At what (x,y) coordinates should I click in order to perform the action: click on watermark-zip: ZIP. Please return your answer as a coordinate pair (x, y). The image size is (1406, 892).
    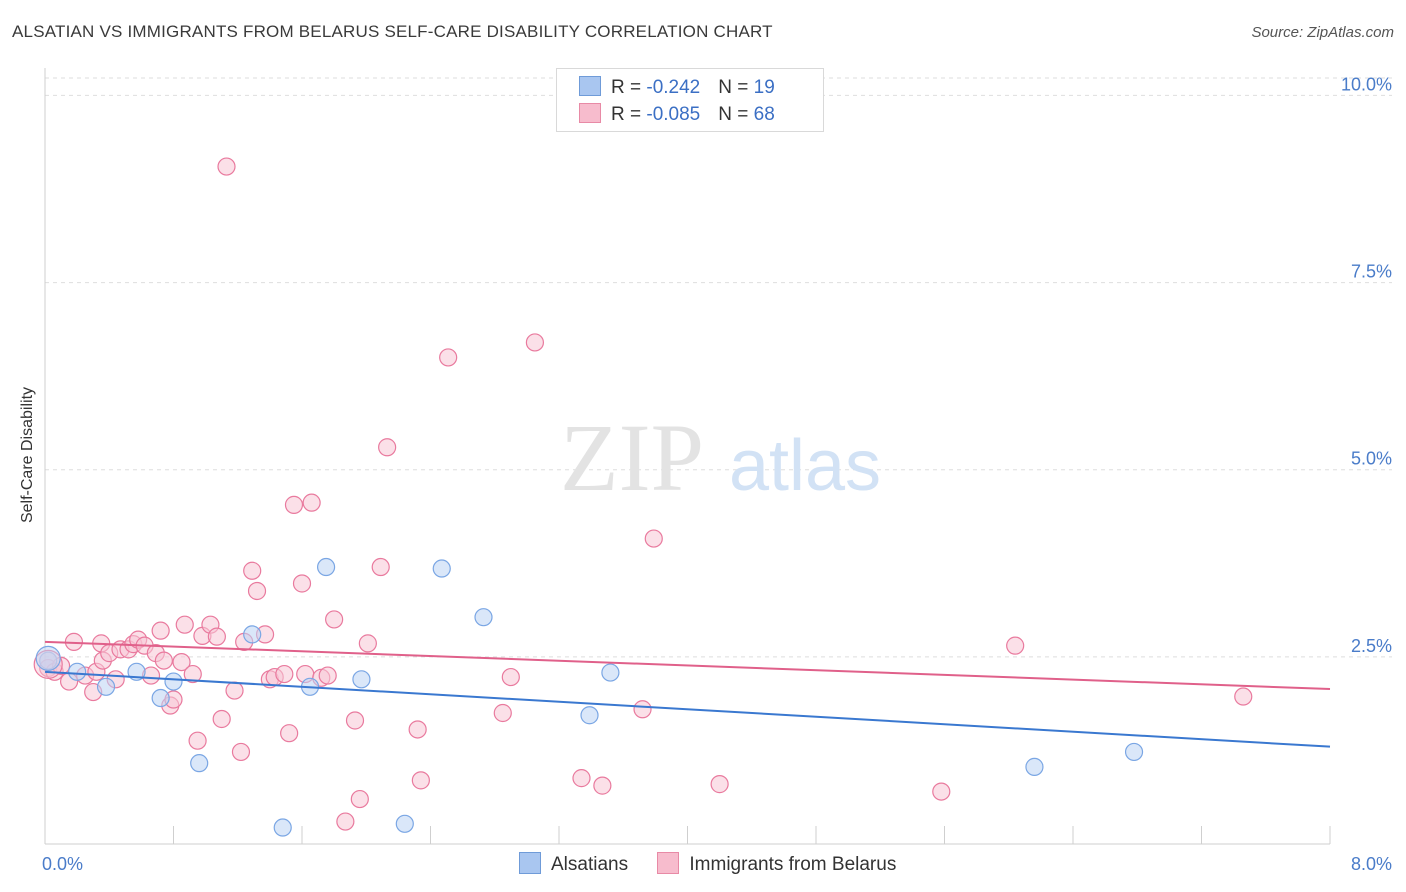
    Looking at the image, I should click on (632, 457).